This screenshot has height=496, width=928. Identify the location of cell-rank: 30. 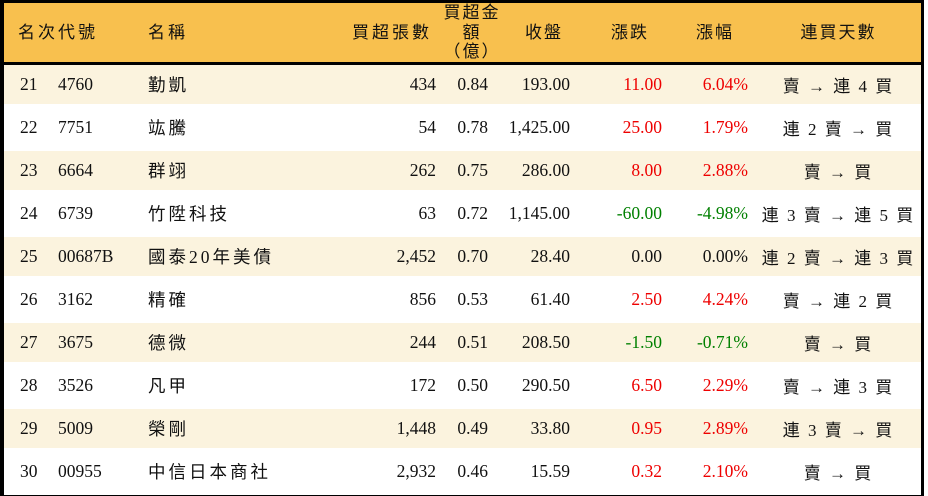
(31, 470).